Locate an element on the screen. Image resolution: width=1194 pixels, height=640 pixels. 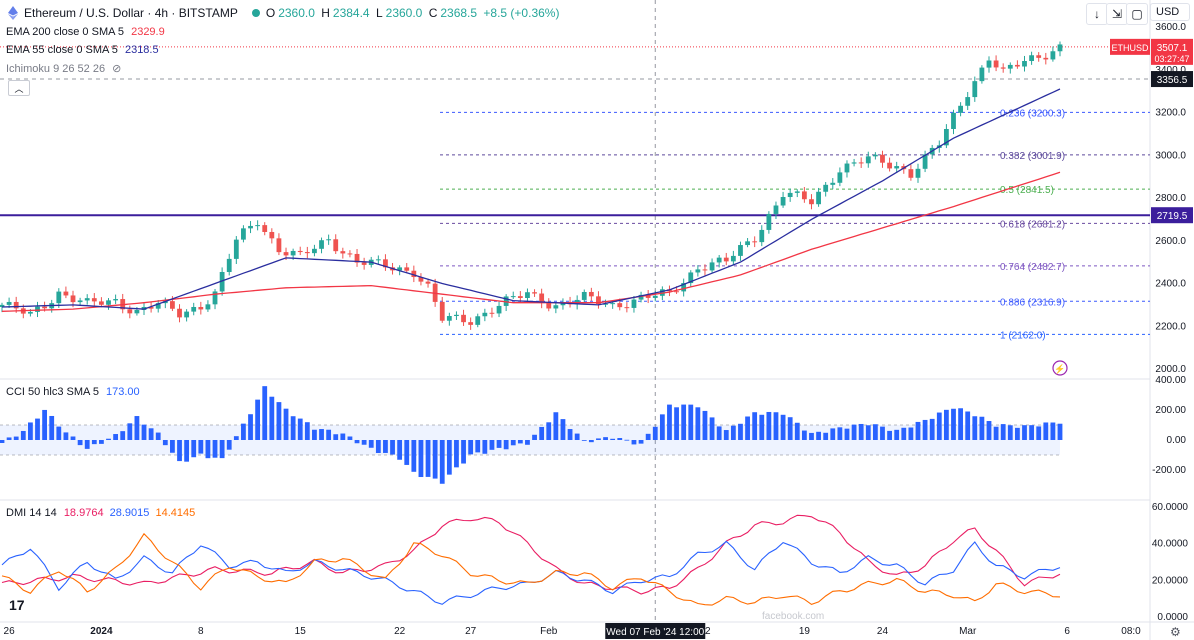
chevron-up-icon: ︿ is located at coordinates (19, 88).